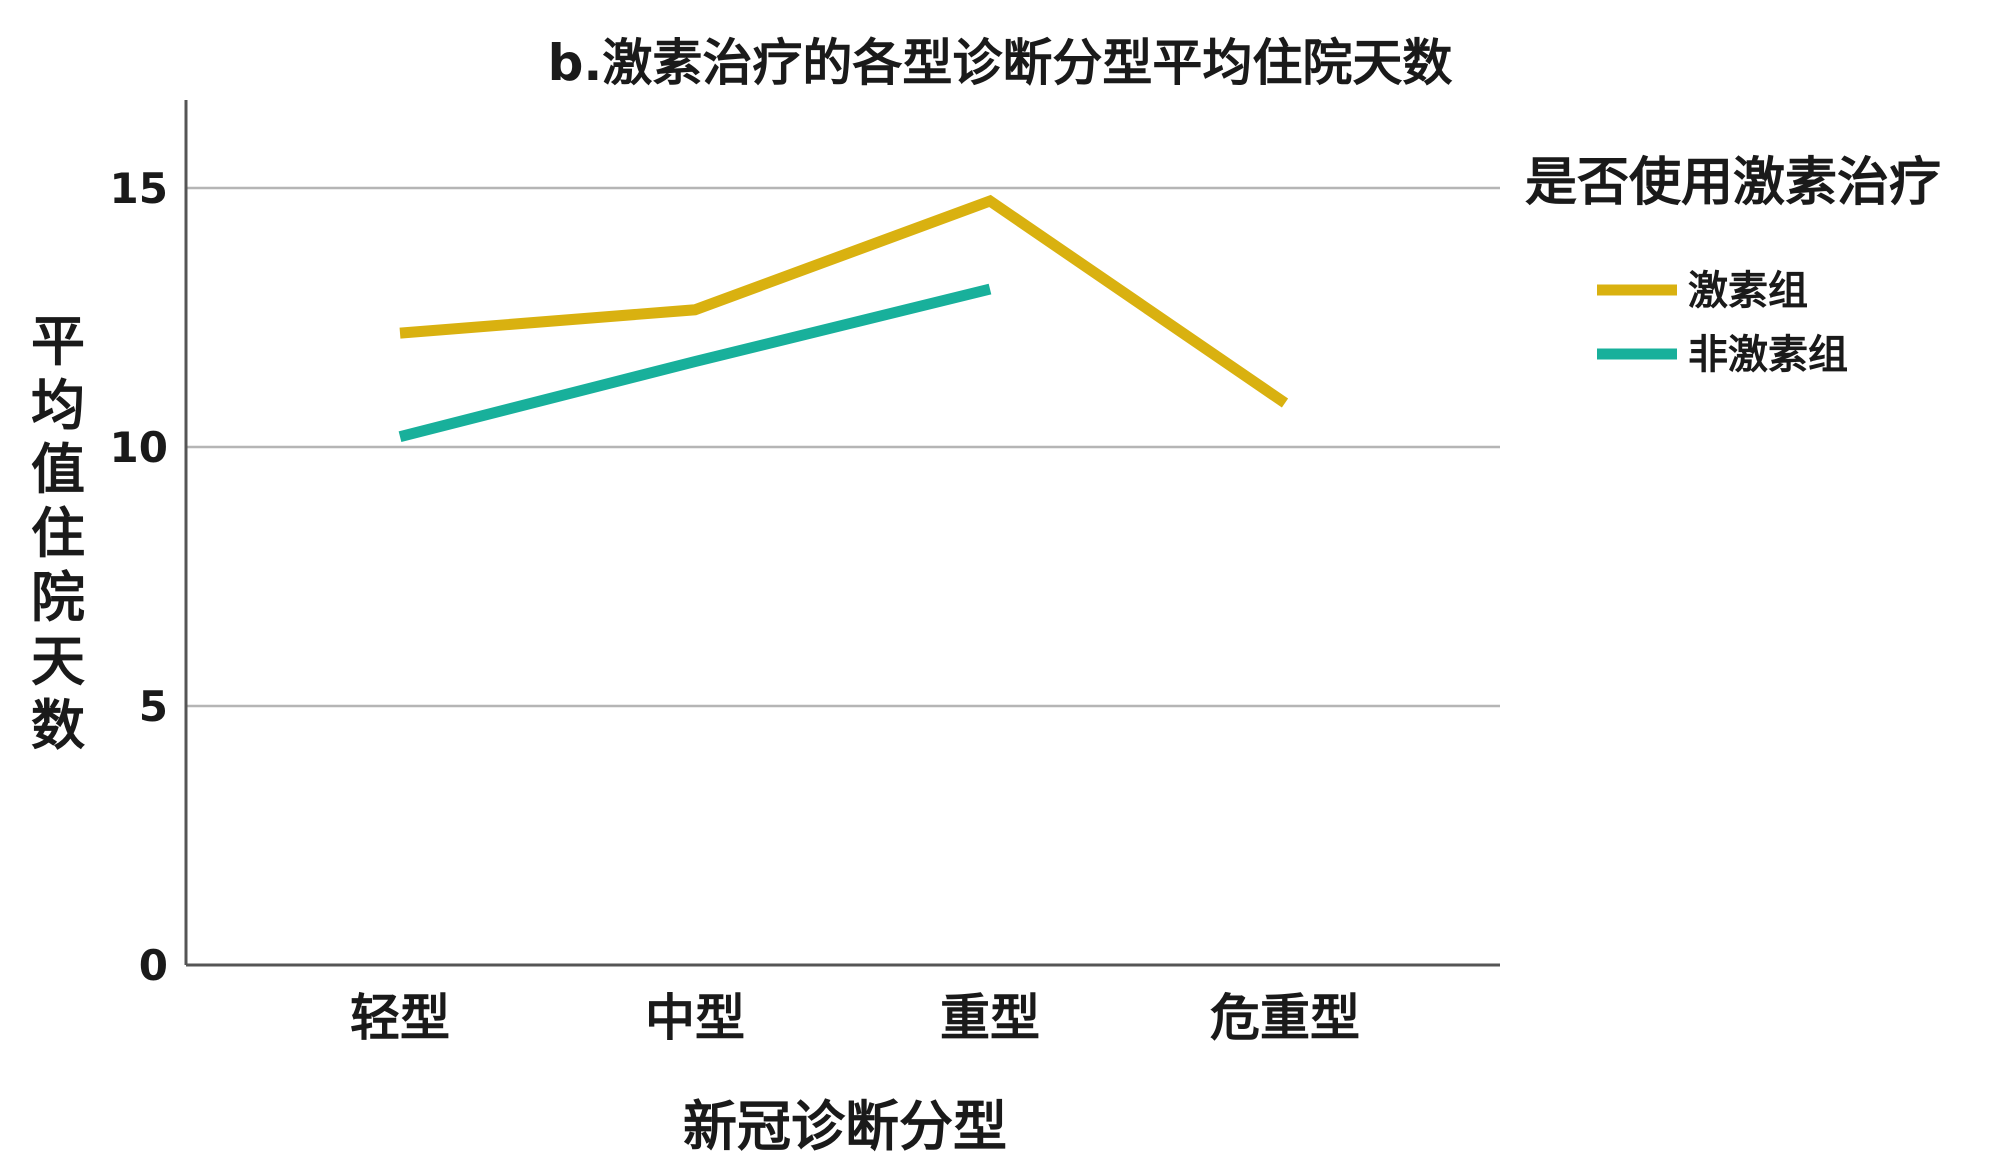  I want to click on x-category-label: 中型, so click(695, 1018).